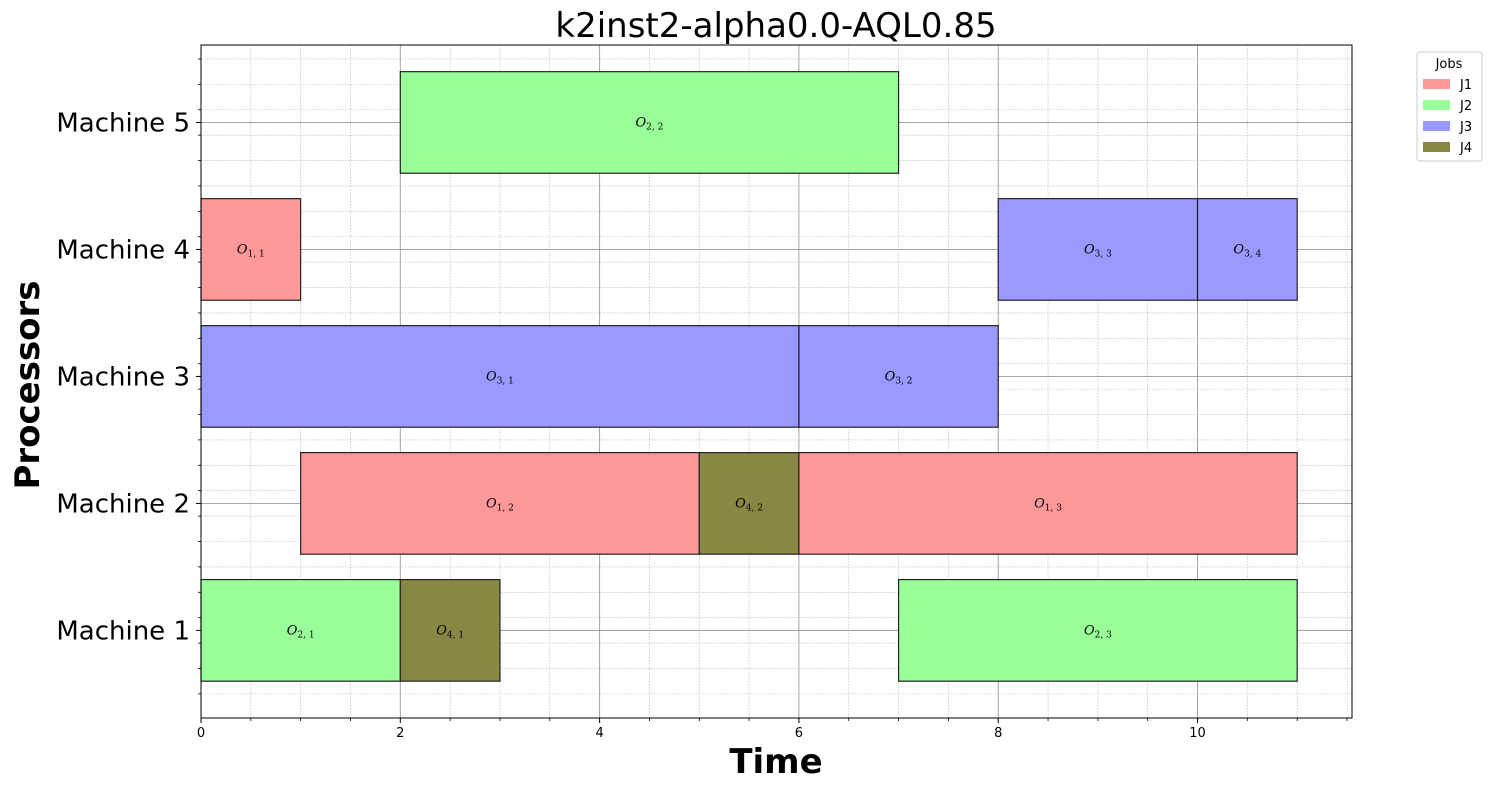 This screenshot has height=790, width=1489. What do you see at coordinates (775, 762) in the screenshot?
I see `x-axis-label: Time` at bounding box center [775, 762].